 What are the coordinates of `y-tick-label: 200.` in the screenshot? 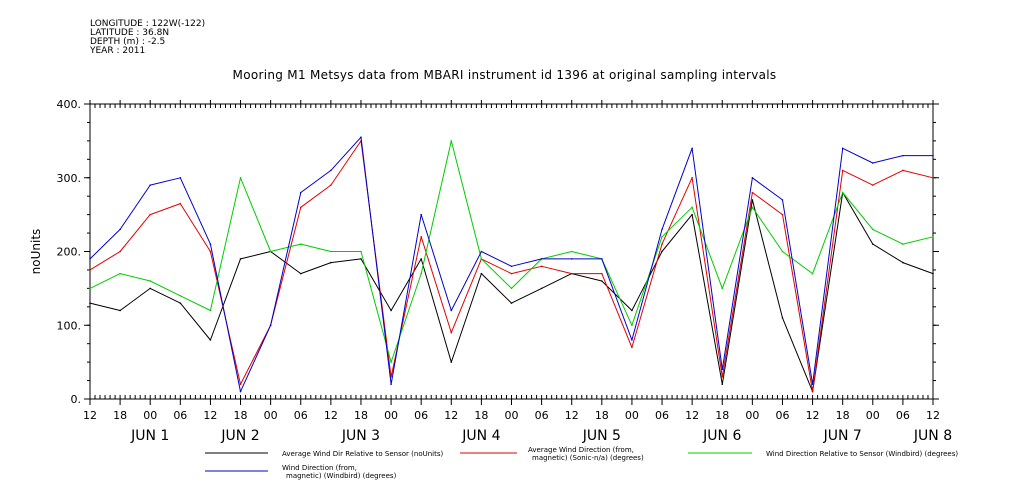 It's located at (69, 252).